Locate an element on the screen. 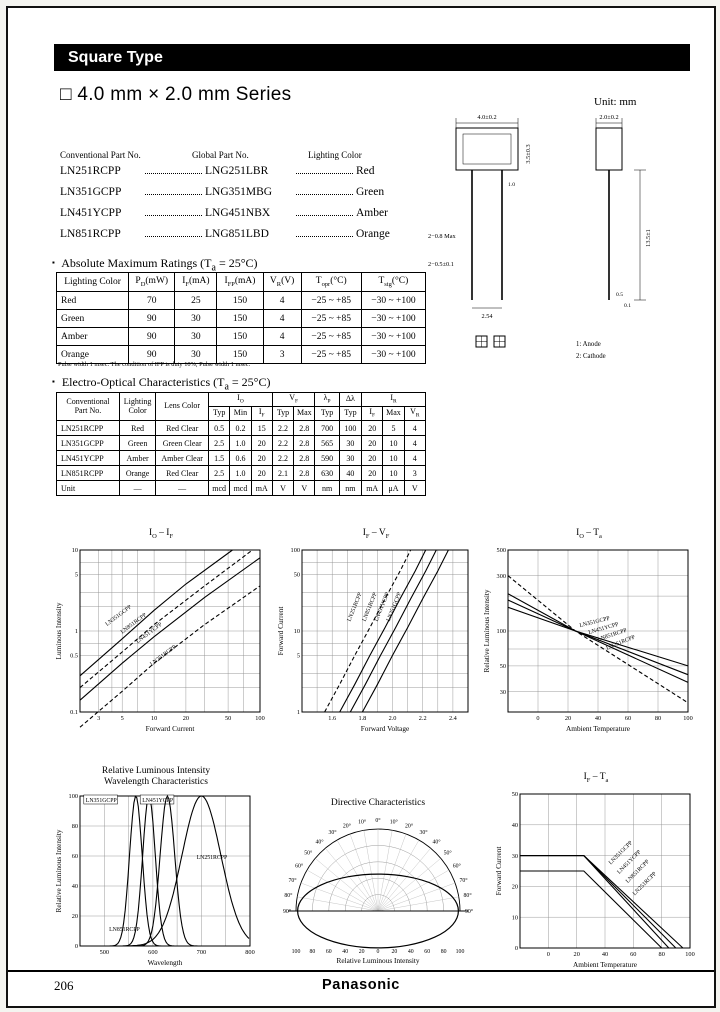 The width and height of the screenshot is (720, 1012). dim-front-width-label: 4.0±0.2 is located at coordinates (486, 117).